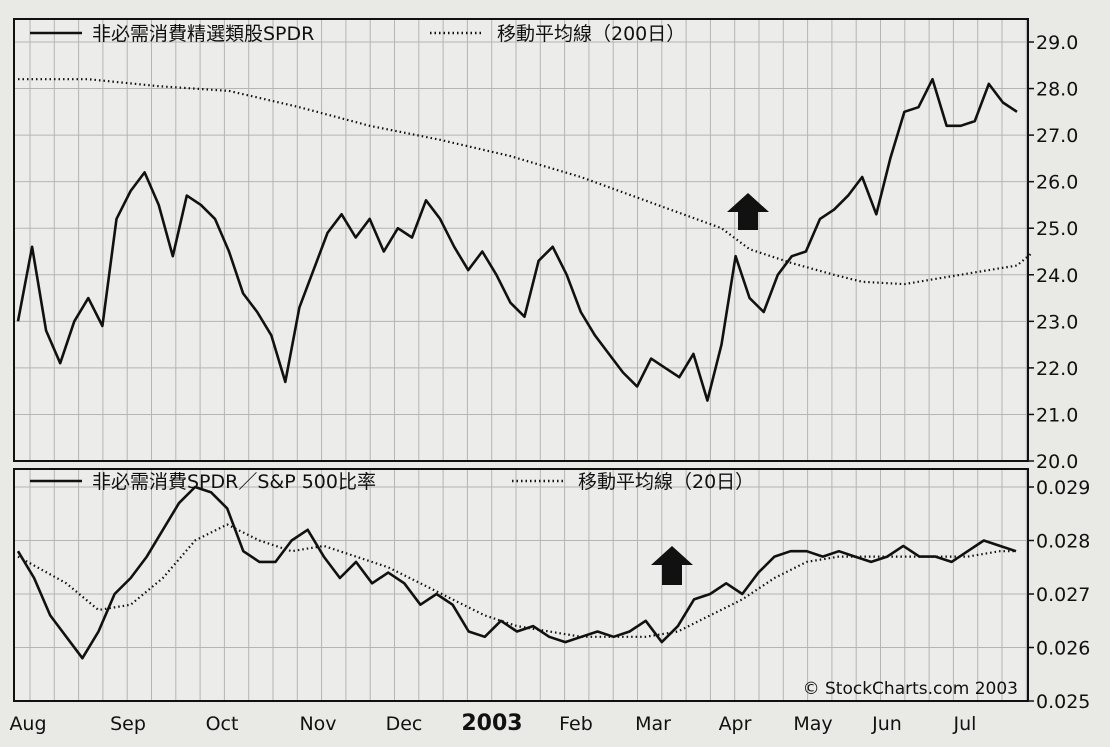 This screenshot has height=747, width=1110. What do you see at coordinates (1057, 229) in the screenshot?
I see `y-tick-label: 25.0` at bounding box center [1057, 229].